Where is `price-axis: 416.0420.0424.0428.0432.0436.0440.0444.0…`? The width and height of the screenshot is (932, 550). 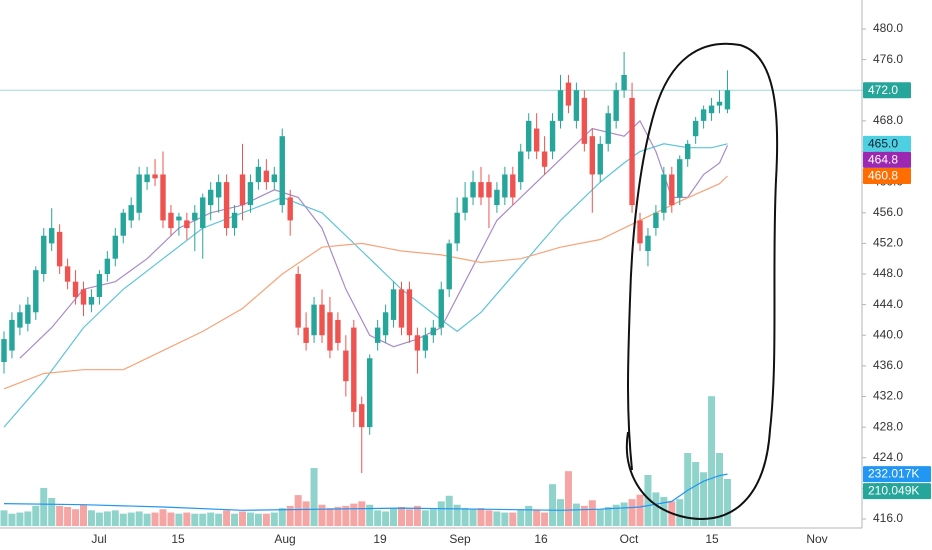 price-axis: 416.0420.0424.0428.0432.0436.0440.0444.0… is located at coordinates (896, 273).